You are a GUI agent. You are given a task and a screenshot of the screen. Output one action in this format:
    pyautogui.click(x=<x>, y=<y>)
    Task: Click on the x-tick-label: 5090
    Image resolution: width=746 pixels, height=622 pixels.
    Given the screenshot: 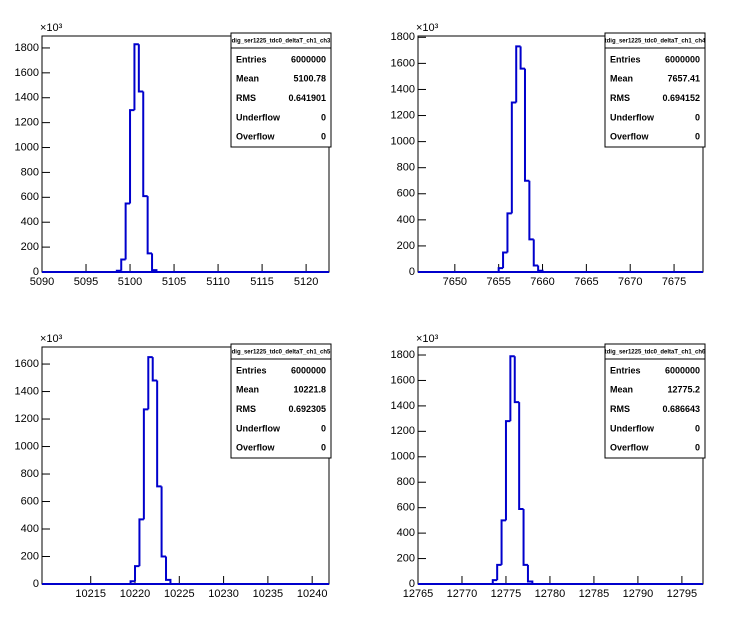 What is the action you would take?
    pyautogui.click(x=42, y=282)
    